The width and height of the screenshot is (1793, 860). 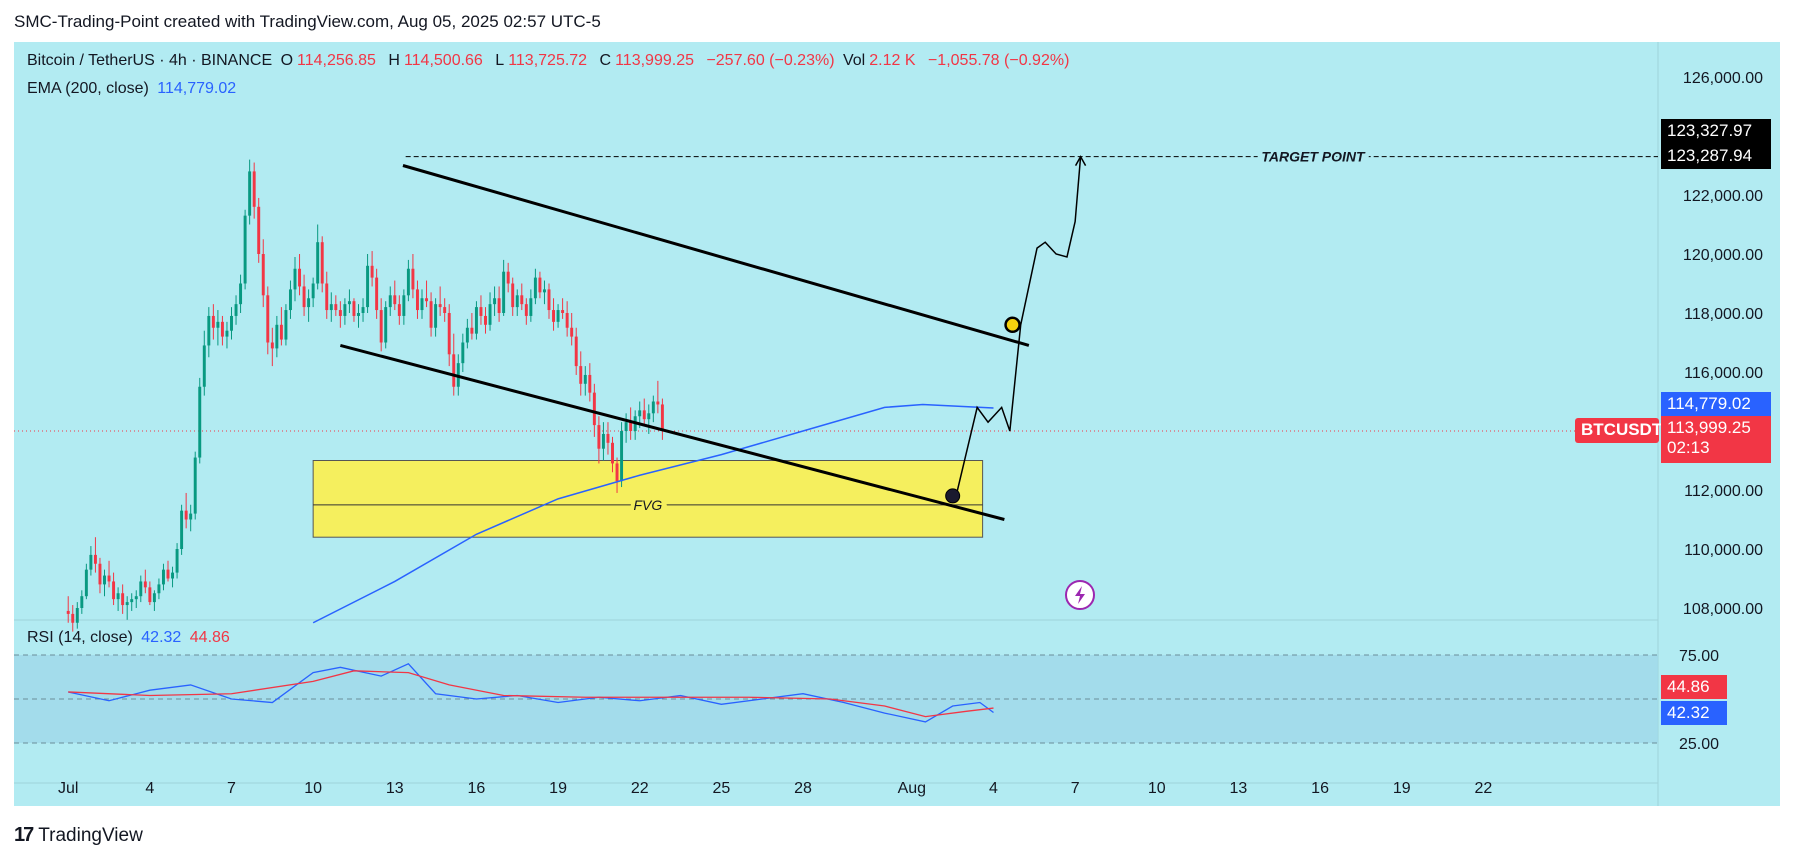 I want to click on rsi-tick-label: 75.00, so click(x=1699, y=656).